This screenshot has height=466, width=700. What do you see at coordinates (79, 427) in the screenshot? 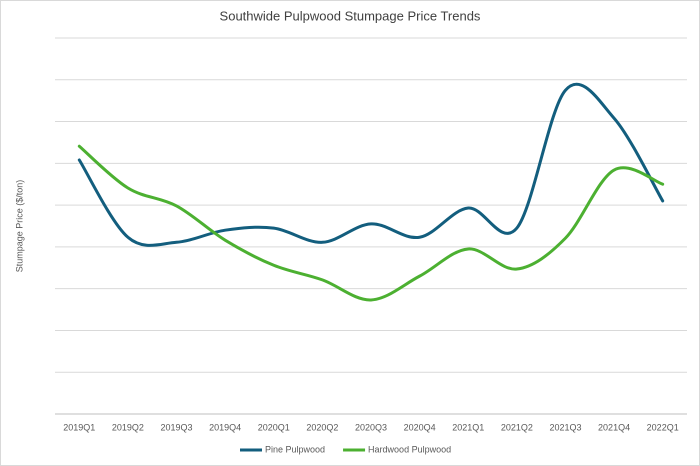
I see `x-tick-label: 2019Q1` at bounding box center [79, 427].